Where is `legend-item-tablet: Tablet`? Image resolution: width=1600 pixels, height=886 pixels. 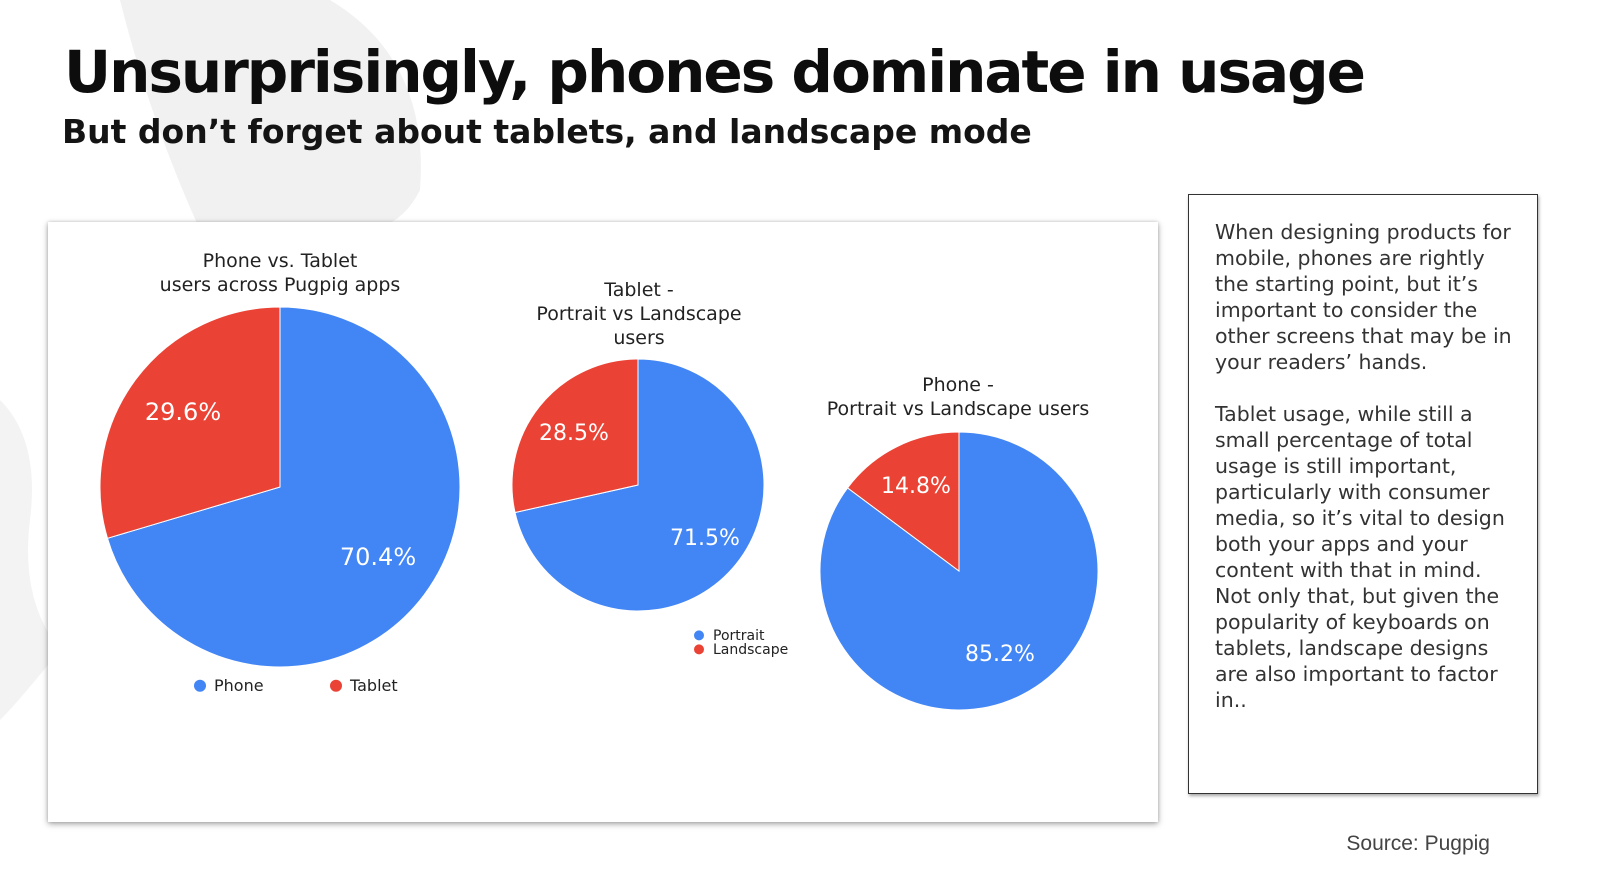 legend-item-tablet: Tablet is located at coordinates (364, 685).